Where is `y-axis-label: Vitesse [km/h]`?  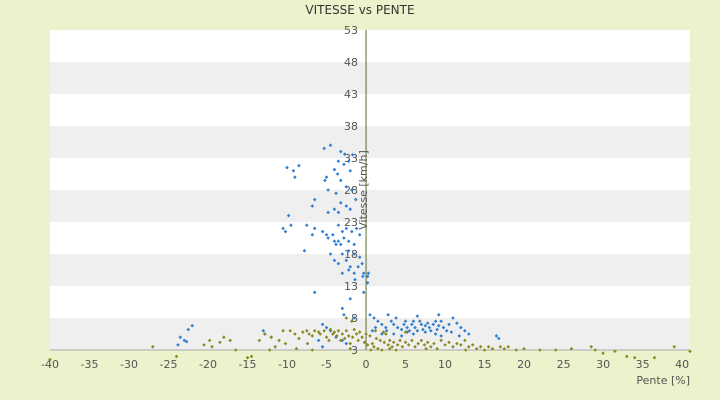
y-axis-label: Vitesse [km/h] is located at coordinates (363, 190).